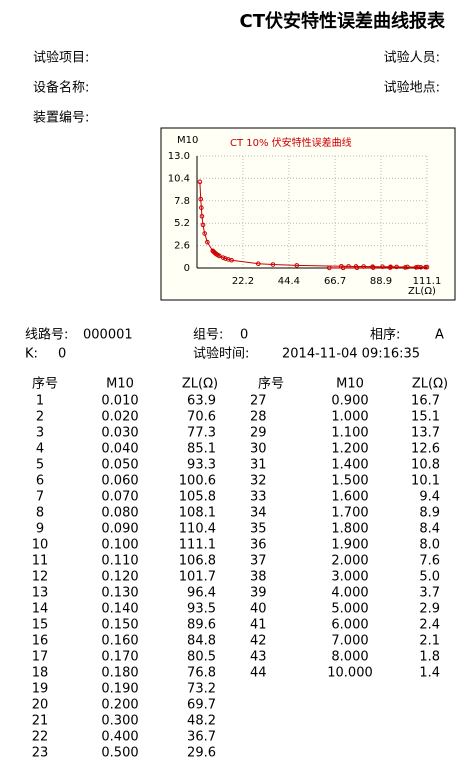 This screenshot has height=763, width=461. Describe the element at coordinates (119, 673) in the screenshot. I see `cell-m10: 0.180` at that location.